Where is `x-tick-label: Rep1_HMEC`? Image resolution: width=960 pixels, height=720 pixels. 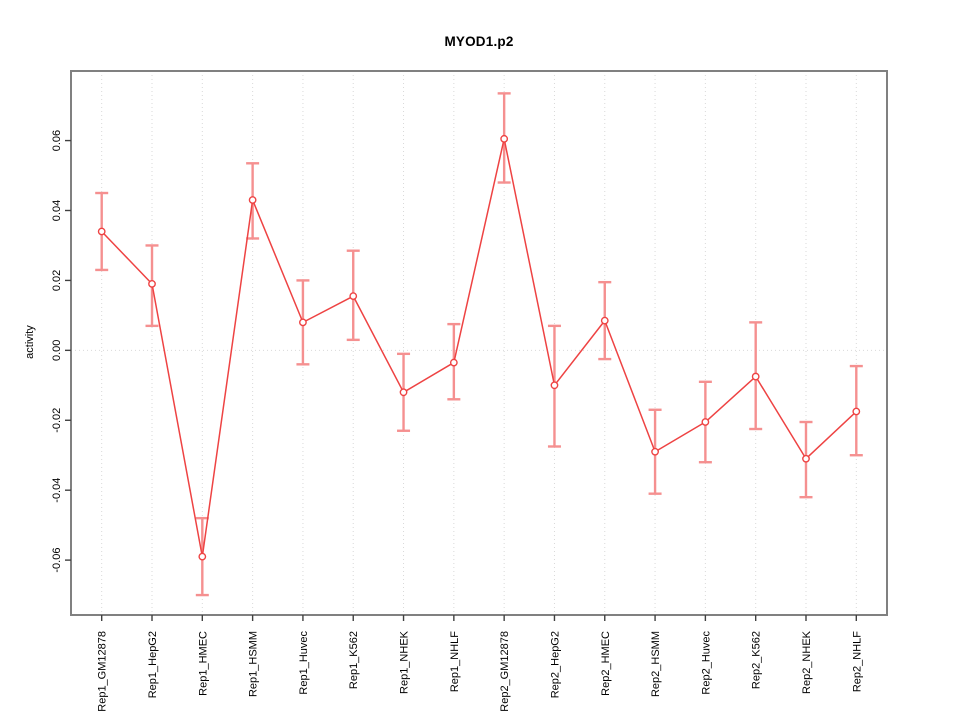
x-tick-label: Rep1_HMEC is located at coordinates (203, 663).